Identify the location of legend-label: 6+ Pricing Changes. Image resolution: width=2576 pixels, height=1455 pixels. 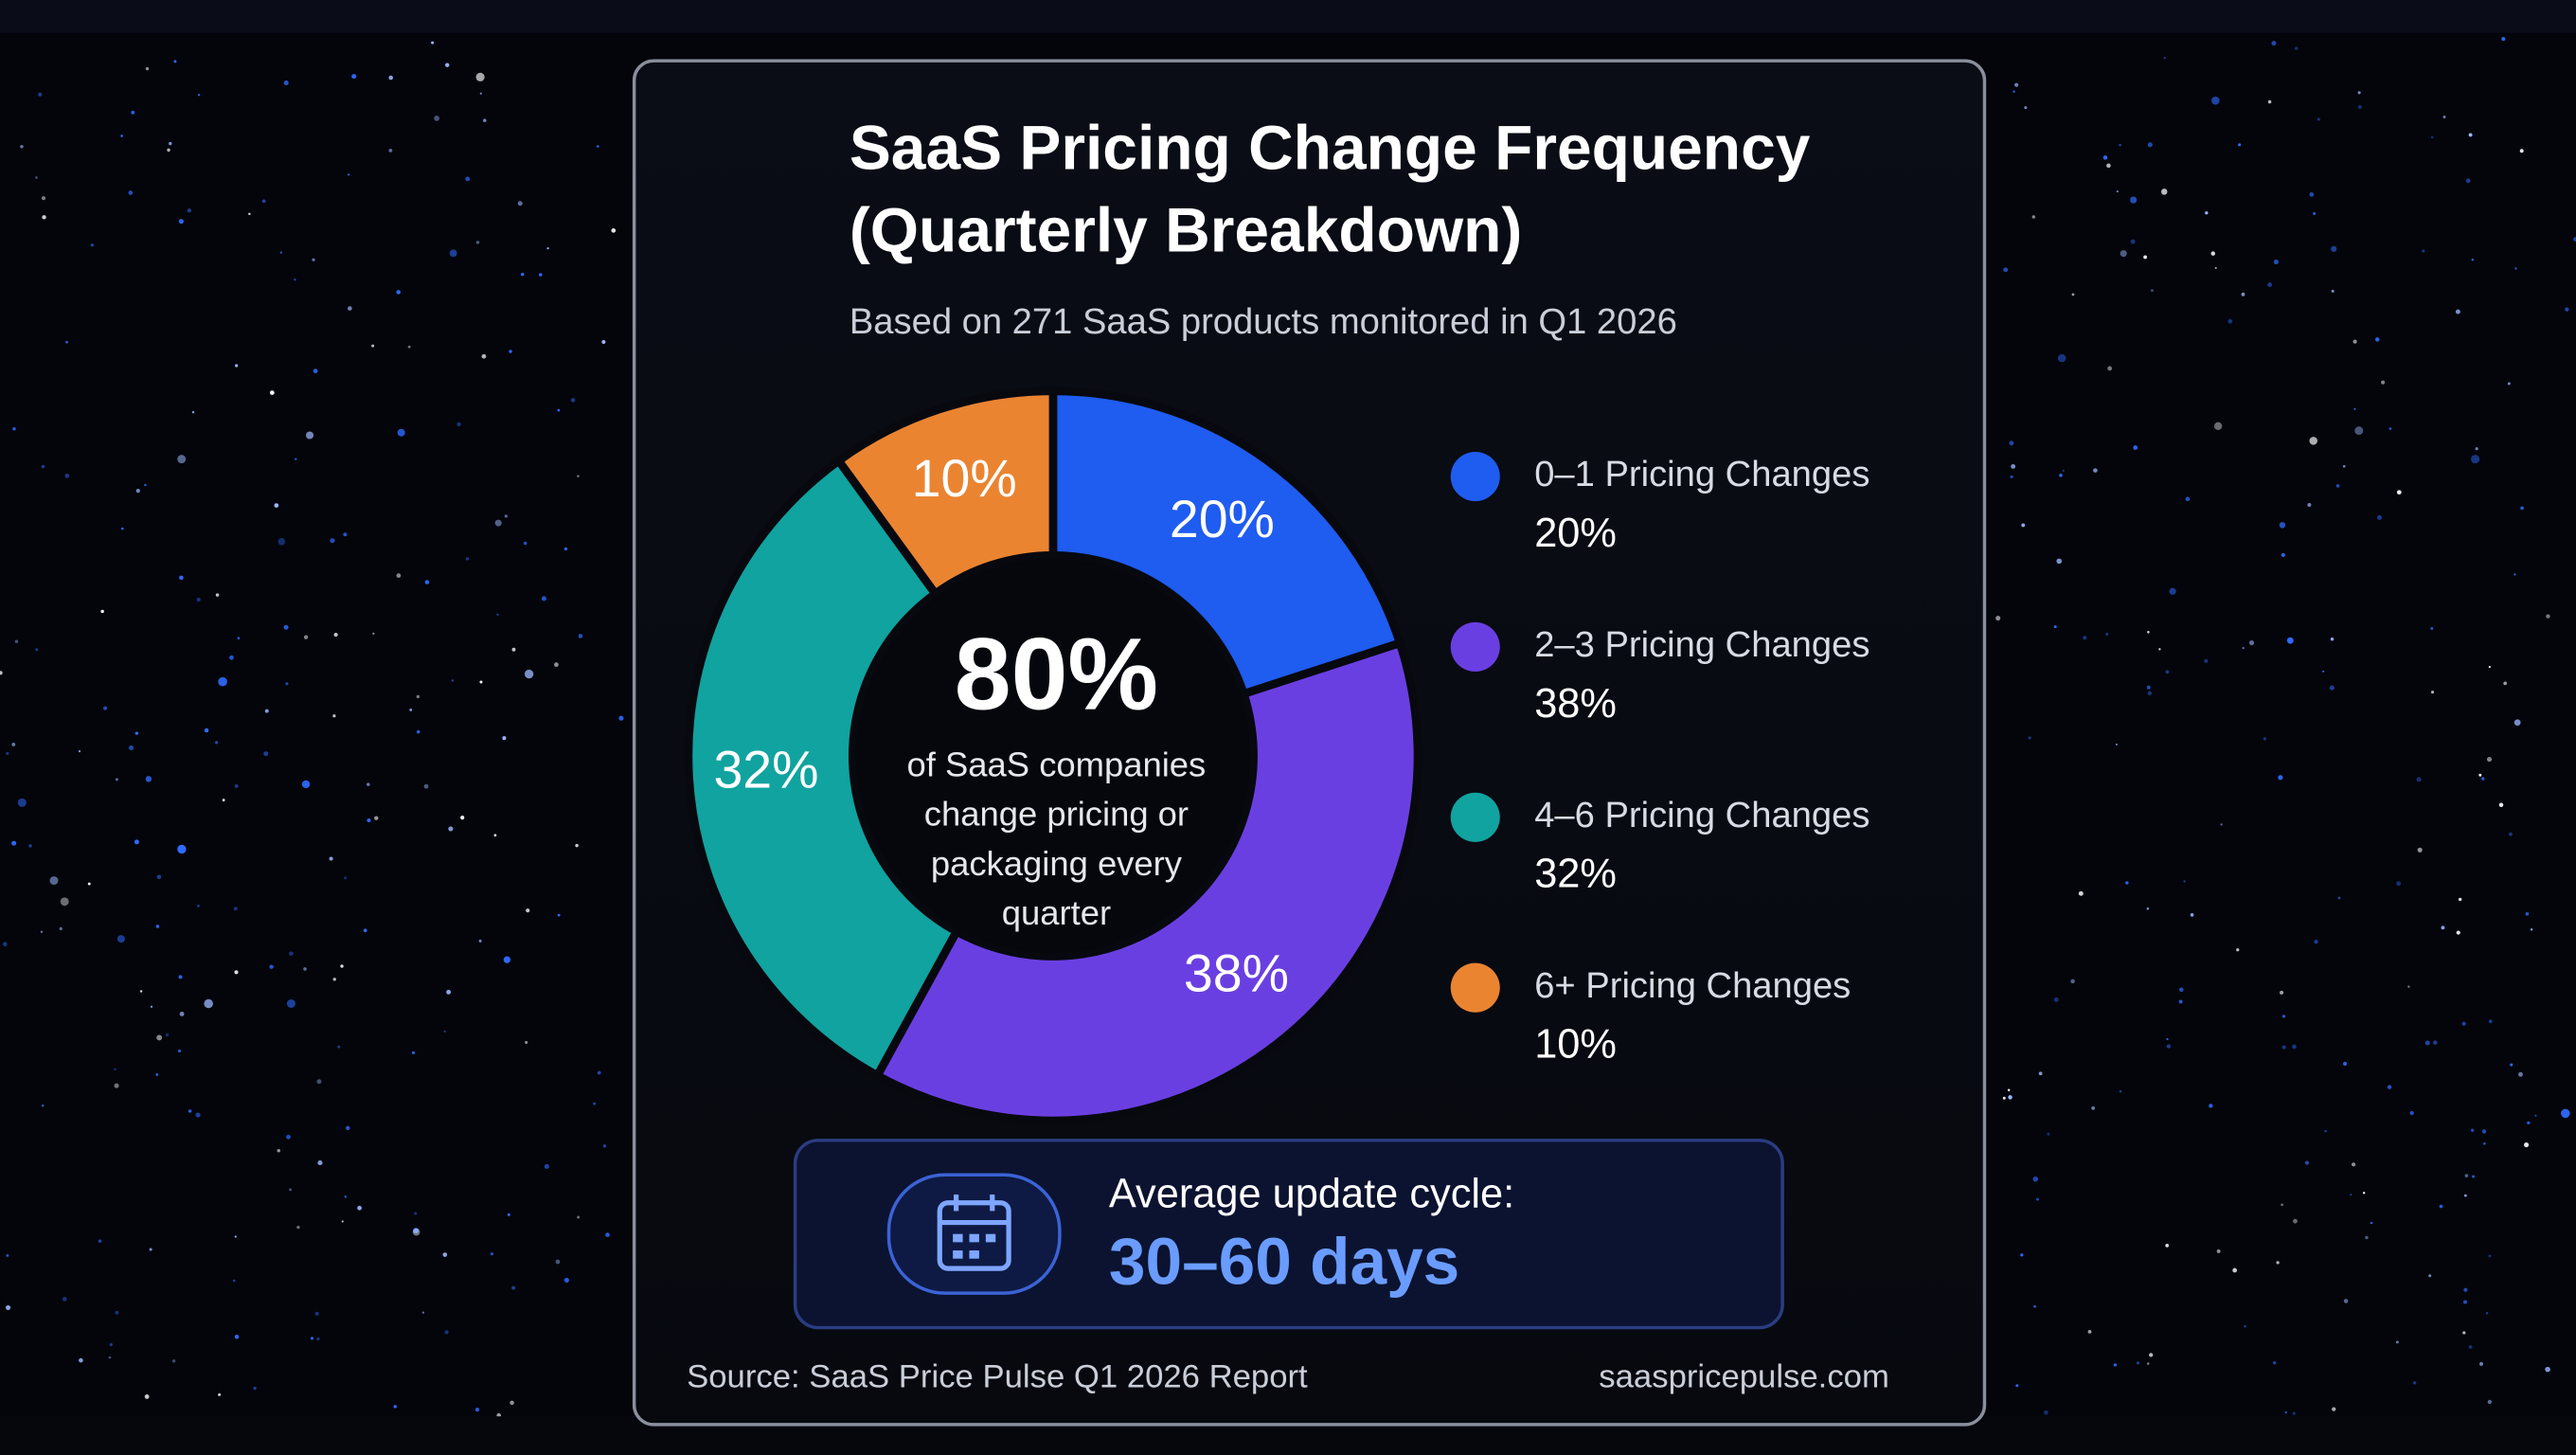
(1692, 985).